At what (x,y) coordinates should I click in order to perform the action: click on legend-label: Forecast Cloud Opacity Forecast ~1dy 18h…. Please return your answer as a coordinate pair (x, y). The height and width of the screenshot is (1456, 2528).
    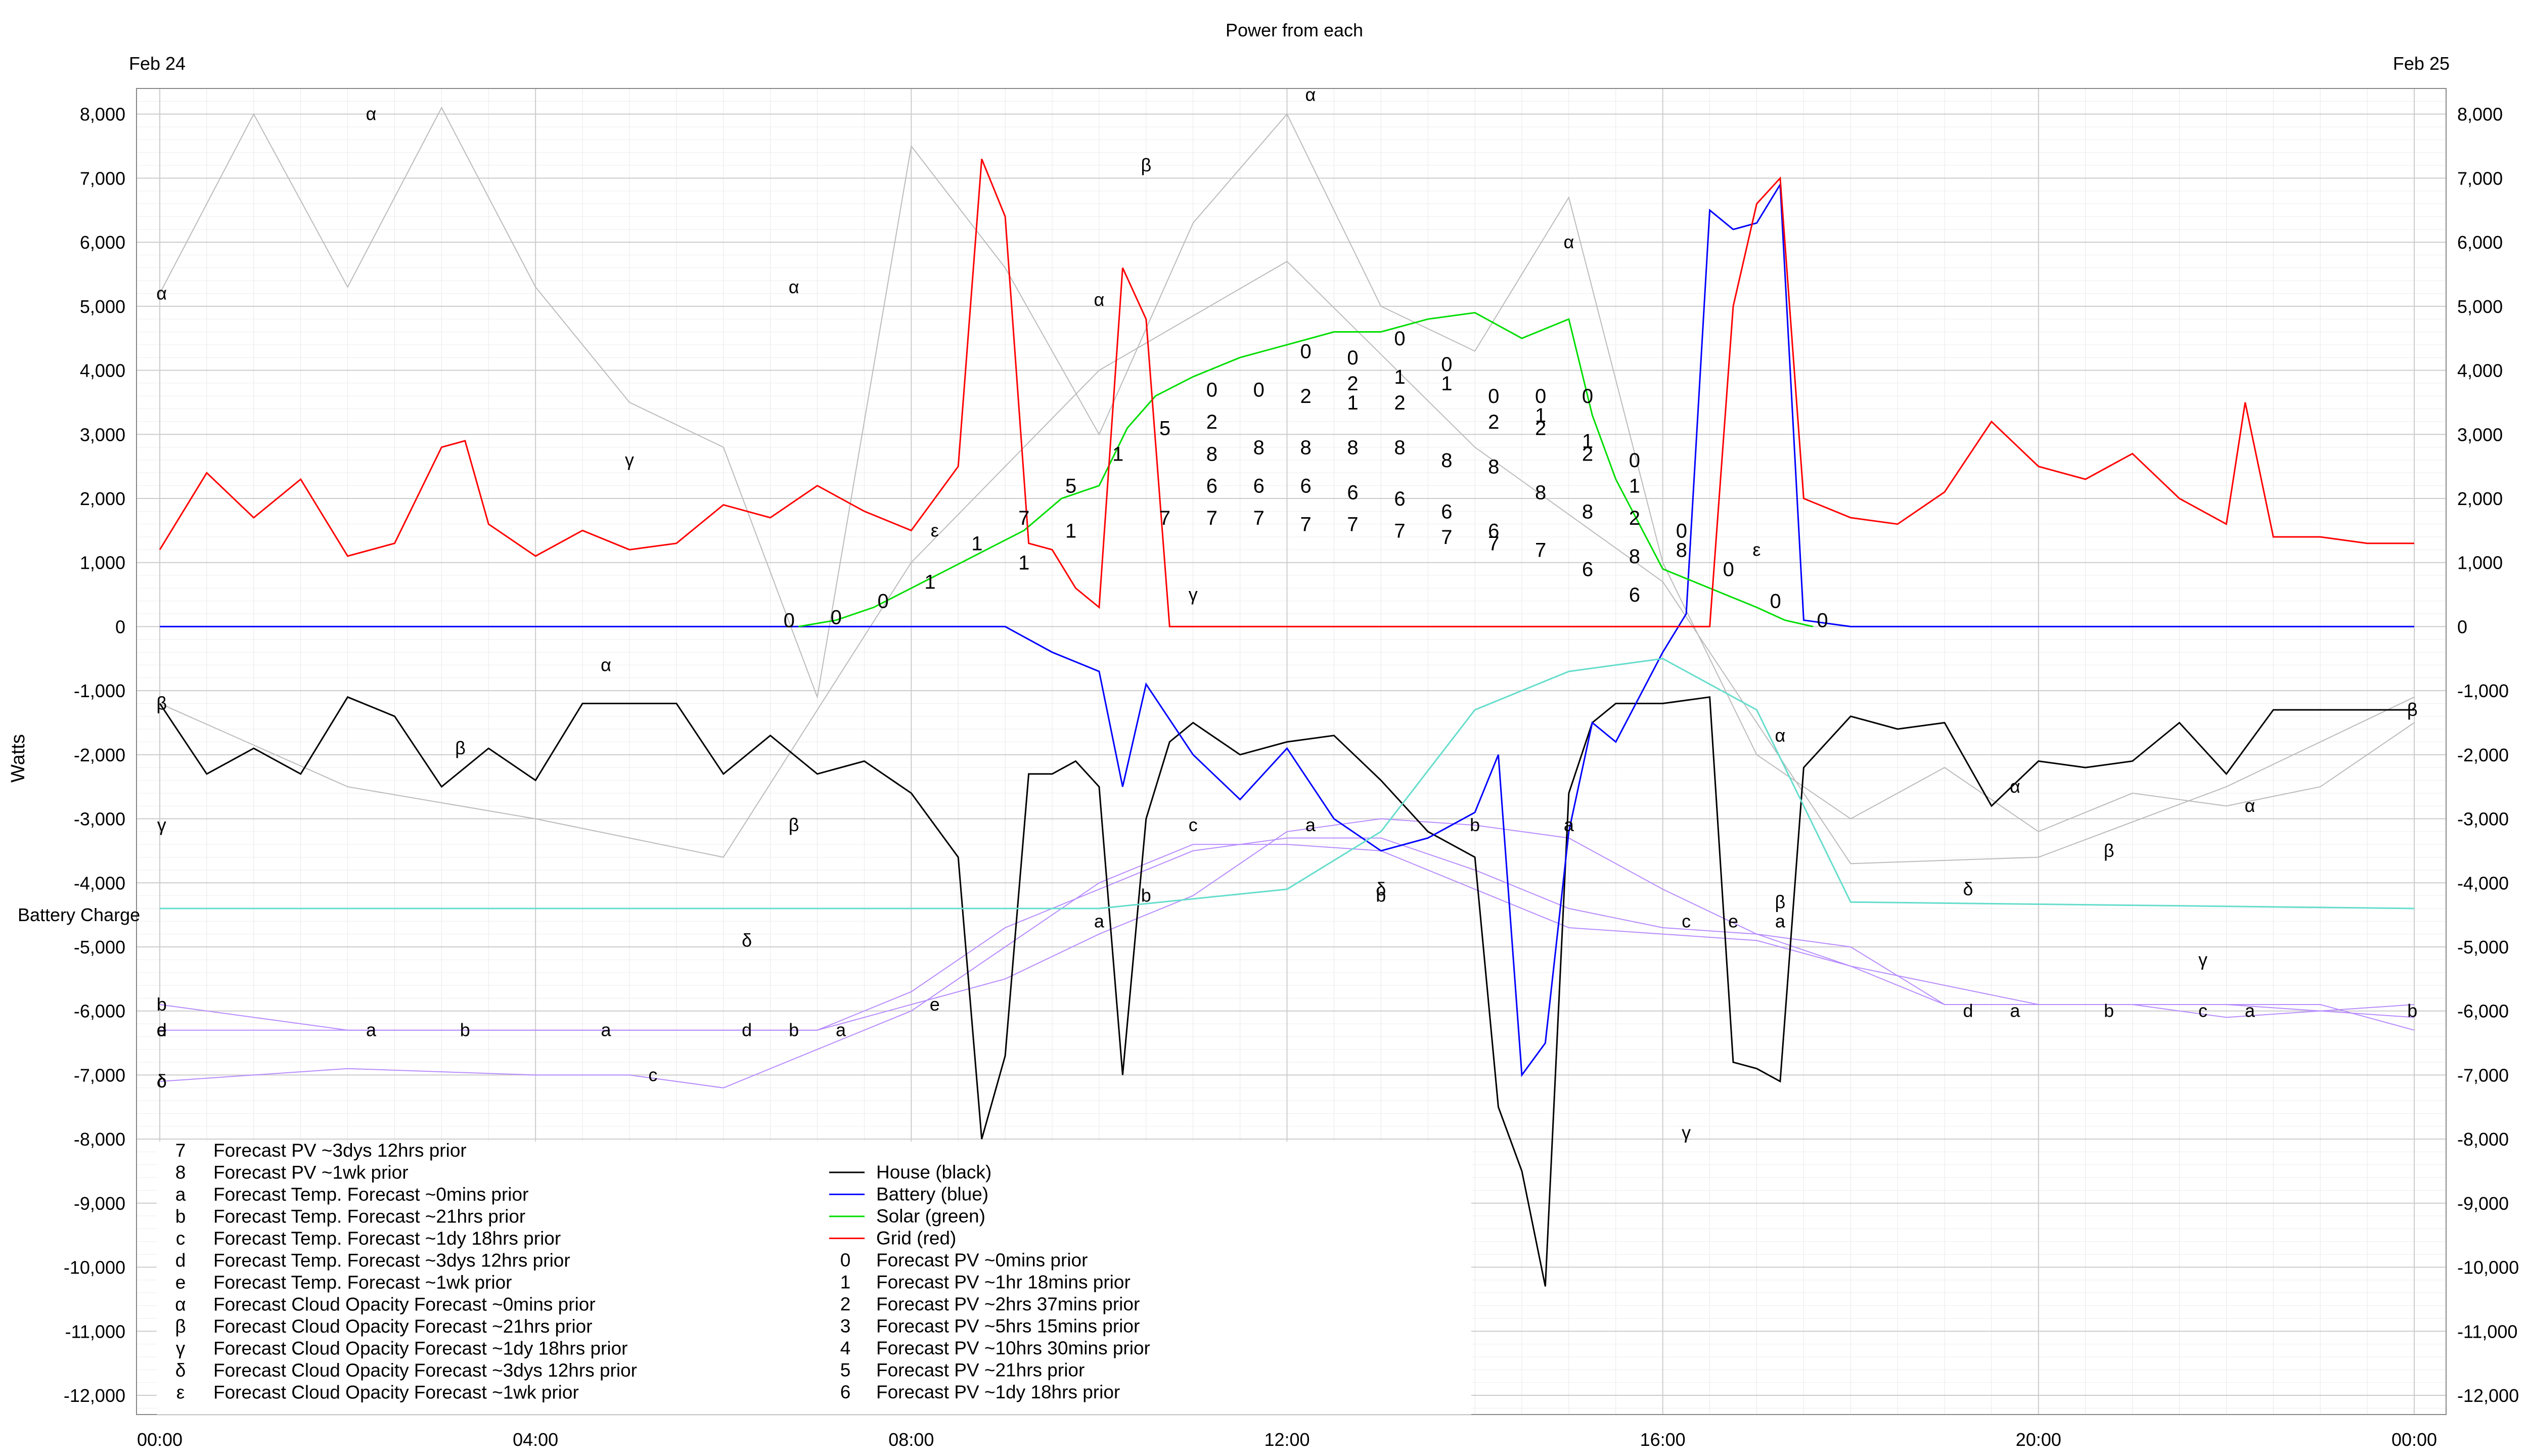
    Looking at the image, I should click on (421, 1348).